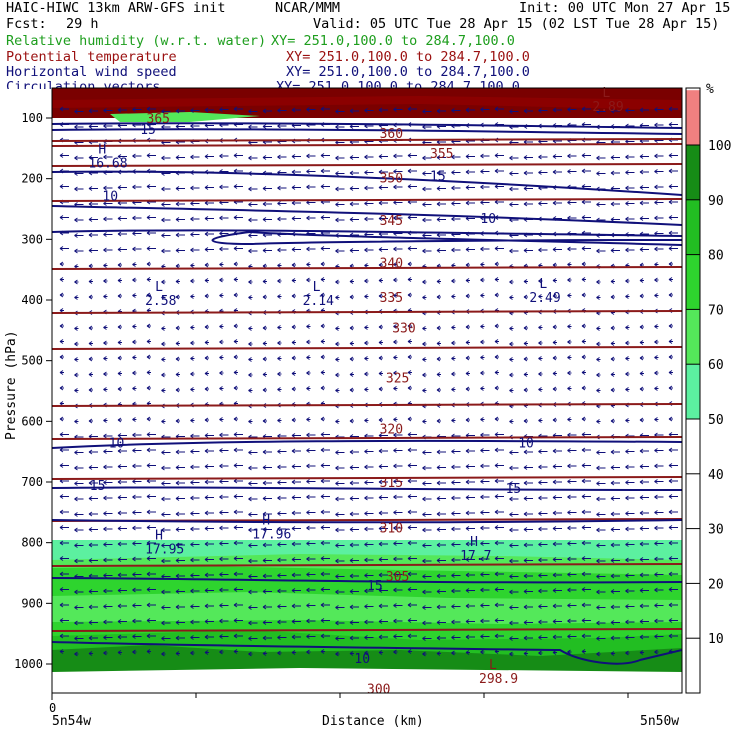 This screenshot has height=740, width=740. I want to click on contour-label: 315, so click(391, 483).